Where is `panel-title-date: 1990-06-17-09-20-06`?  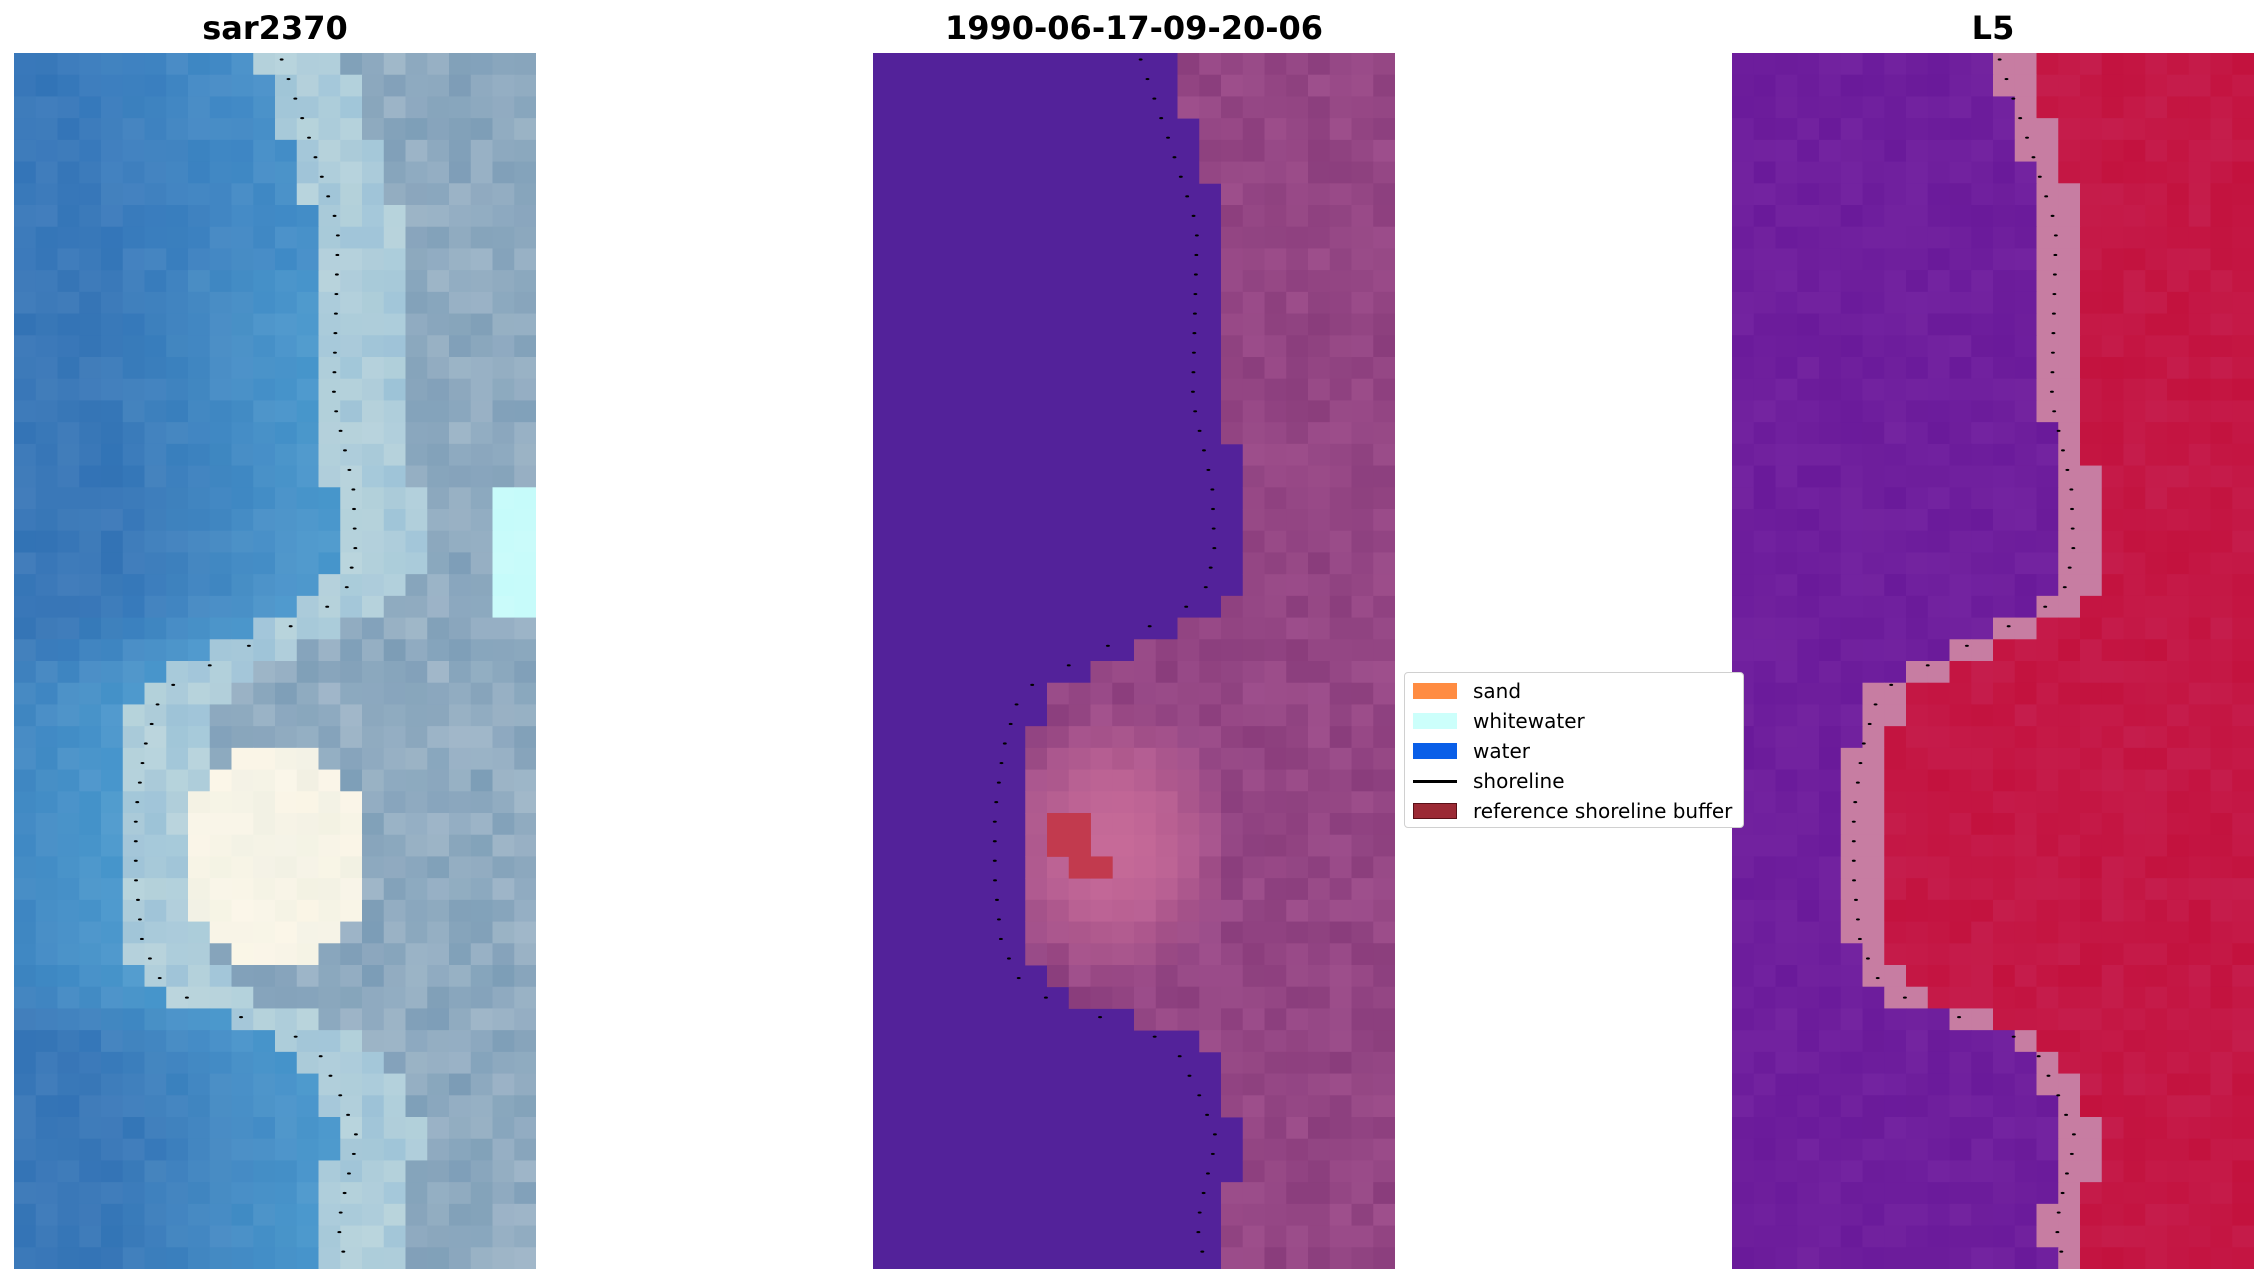 panel-title-date: 1990-06-17-09-20-06 is located at coordinates (1134, 28).